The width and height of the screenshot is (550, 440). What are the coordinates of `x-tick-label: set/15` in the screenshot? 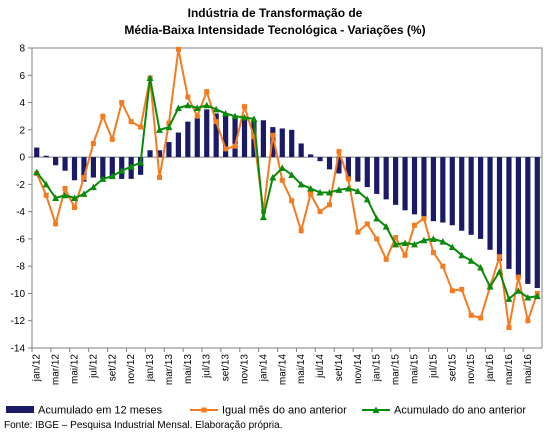 It's located at (452, 368).